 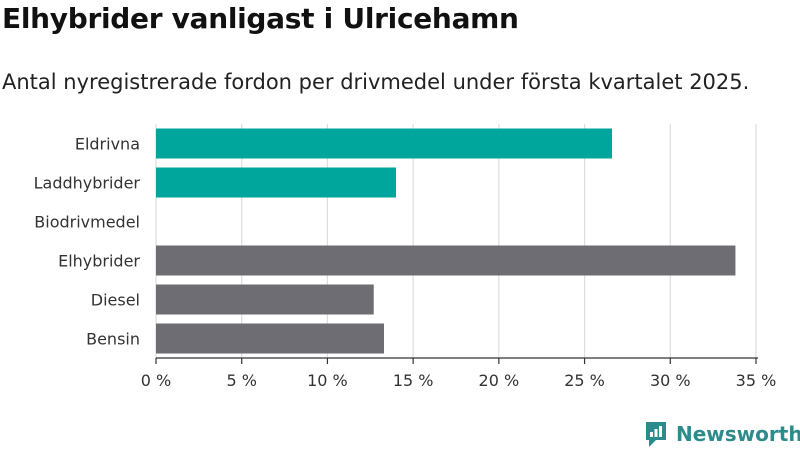 I want to click on bar-diesel, so click(x=265, y=299).